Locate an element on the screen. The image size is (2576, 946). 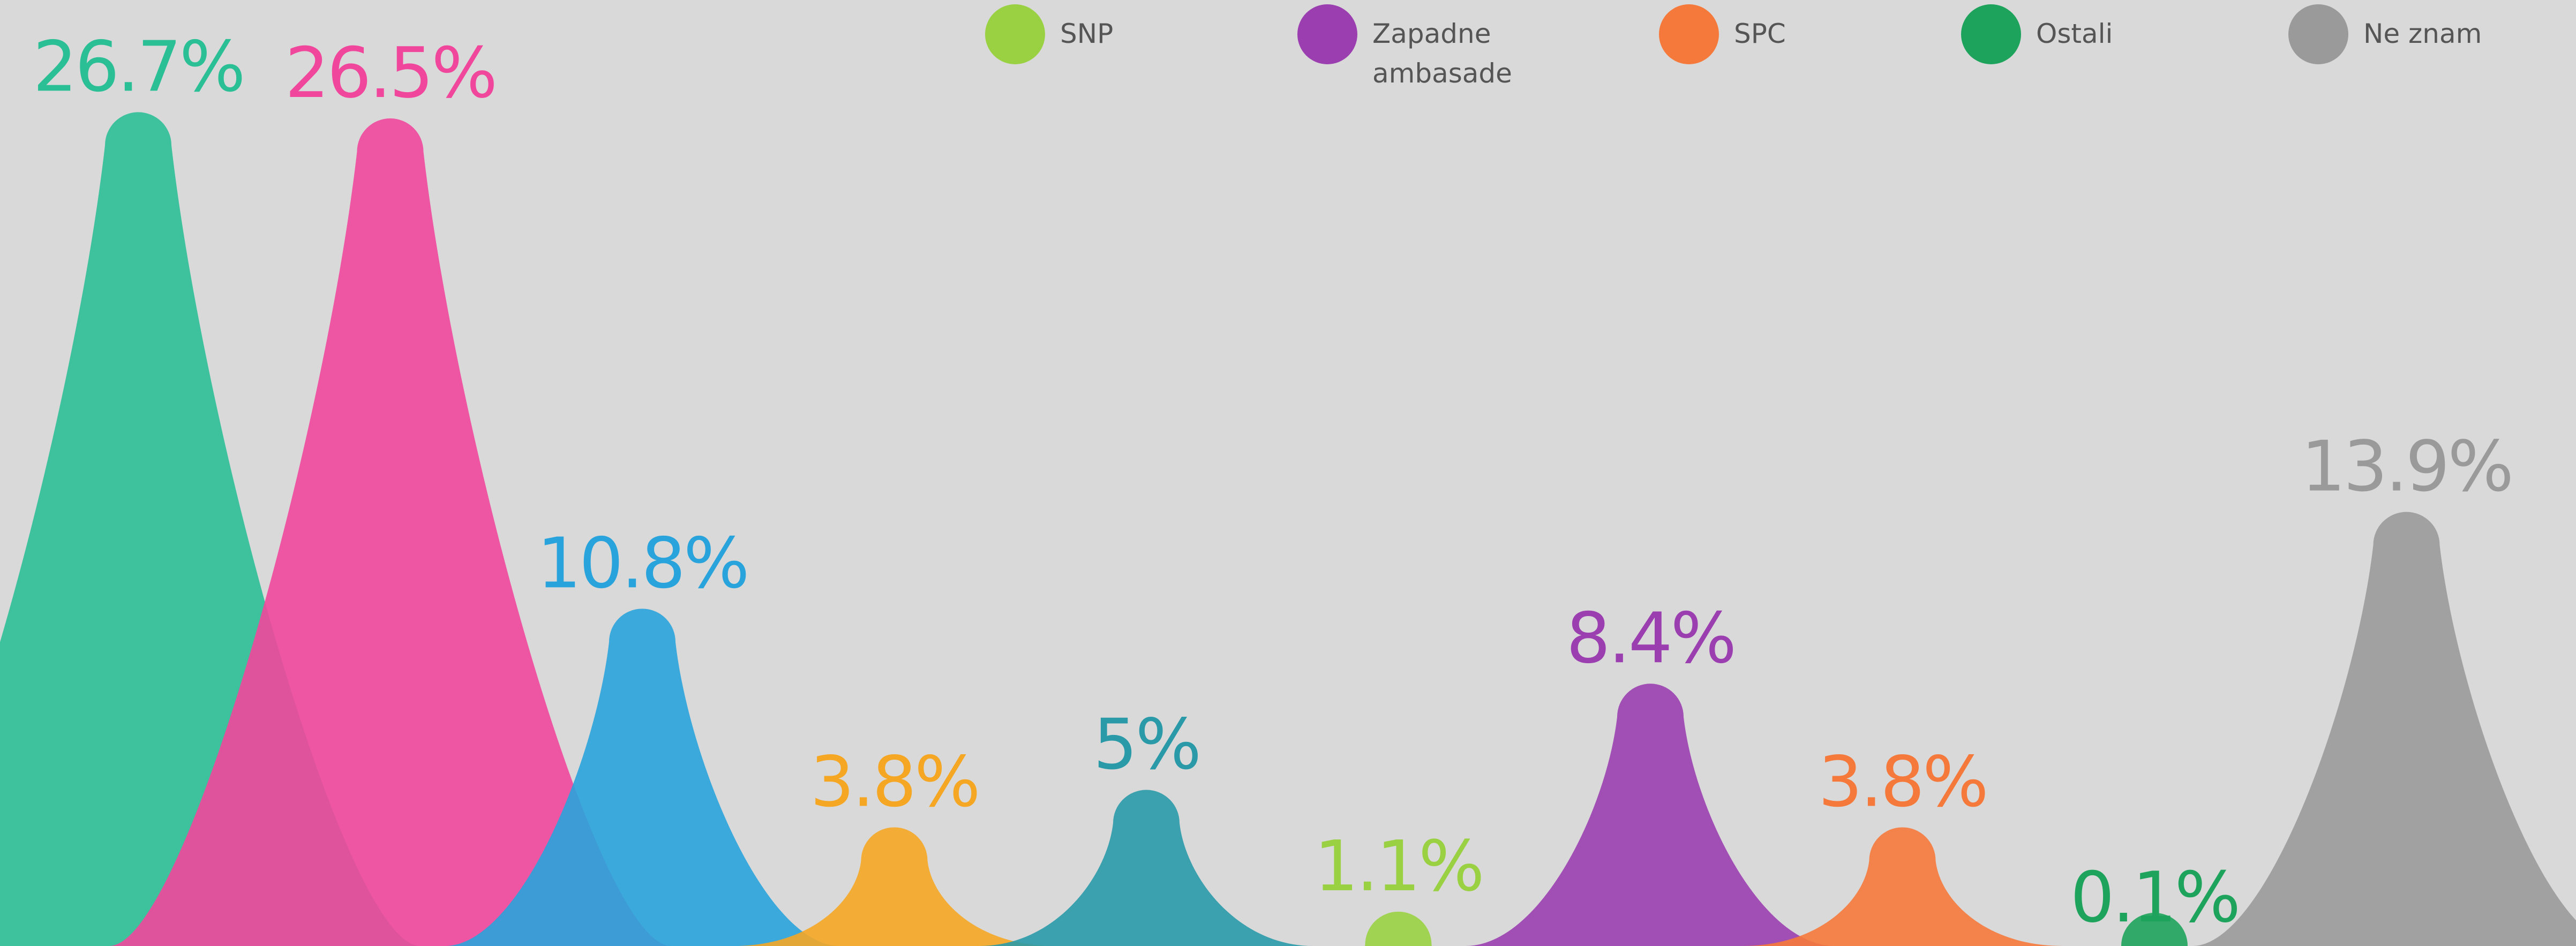
value-label: 1.1% is located at coordinates (1398, 866).